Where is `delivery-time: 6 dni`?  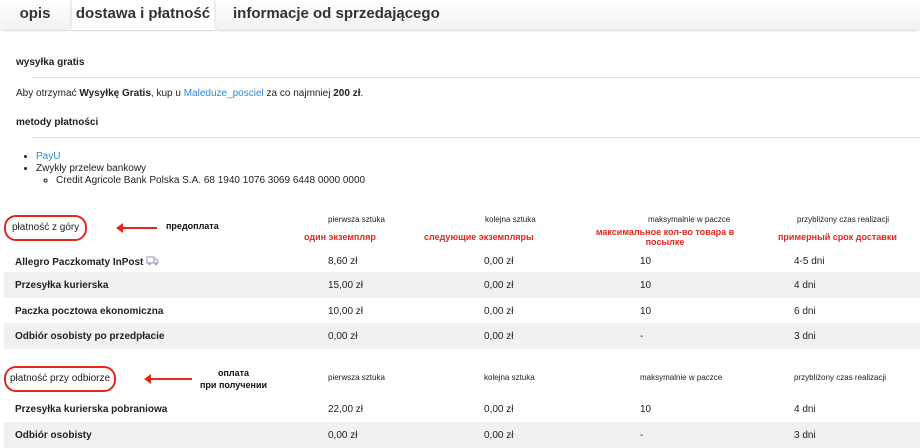 delivery-time: 6 dni is located at coordinates (805, 311).